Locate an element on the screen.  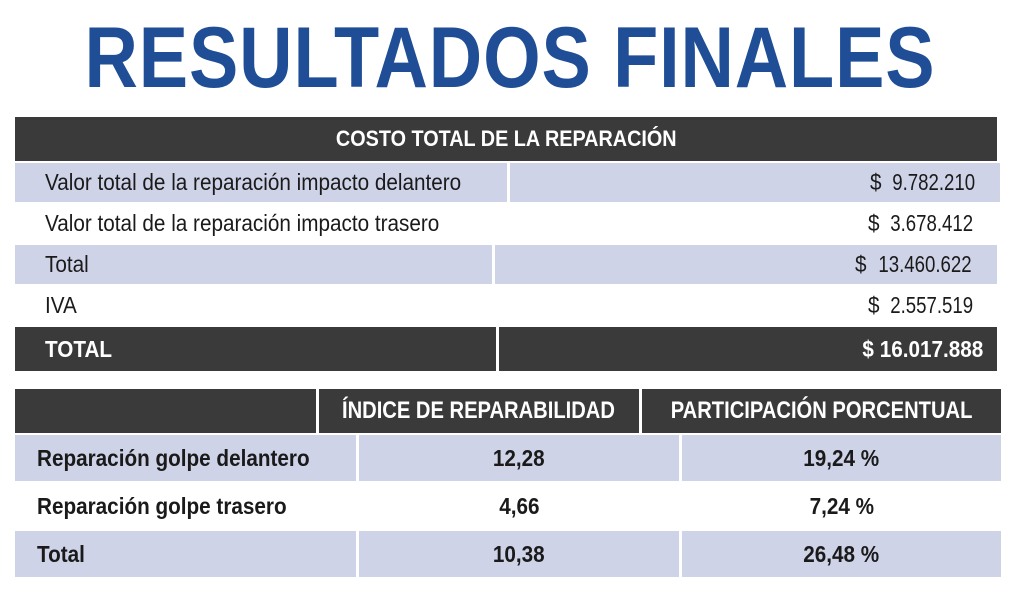
row-amount: 2.557.519 is located at coordinates (931, 305).